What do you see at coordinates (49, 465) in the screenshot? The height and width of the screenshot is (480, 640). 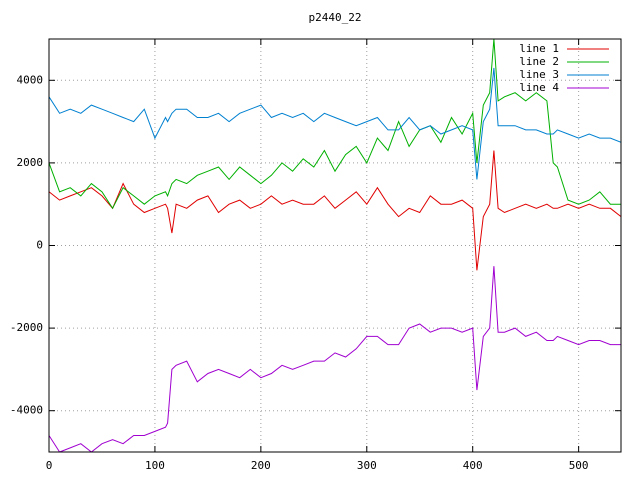 I see `x-tick-label: 0` at bounding box center [49, 465].